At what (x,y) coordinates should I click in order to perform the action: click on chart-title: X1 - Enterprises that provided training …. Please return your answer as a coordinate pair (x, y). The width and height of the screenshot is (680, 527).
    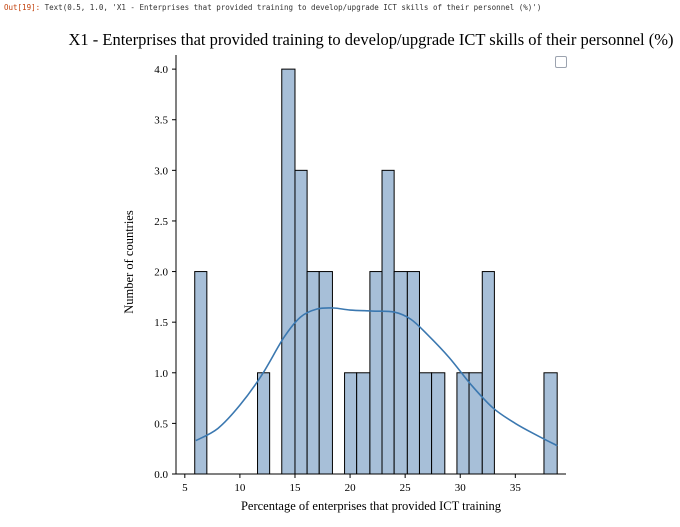
    Looking at the image, I should click on (370, 39).